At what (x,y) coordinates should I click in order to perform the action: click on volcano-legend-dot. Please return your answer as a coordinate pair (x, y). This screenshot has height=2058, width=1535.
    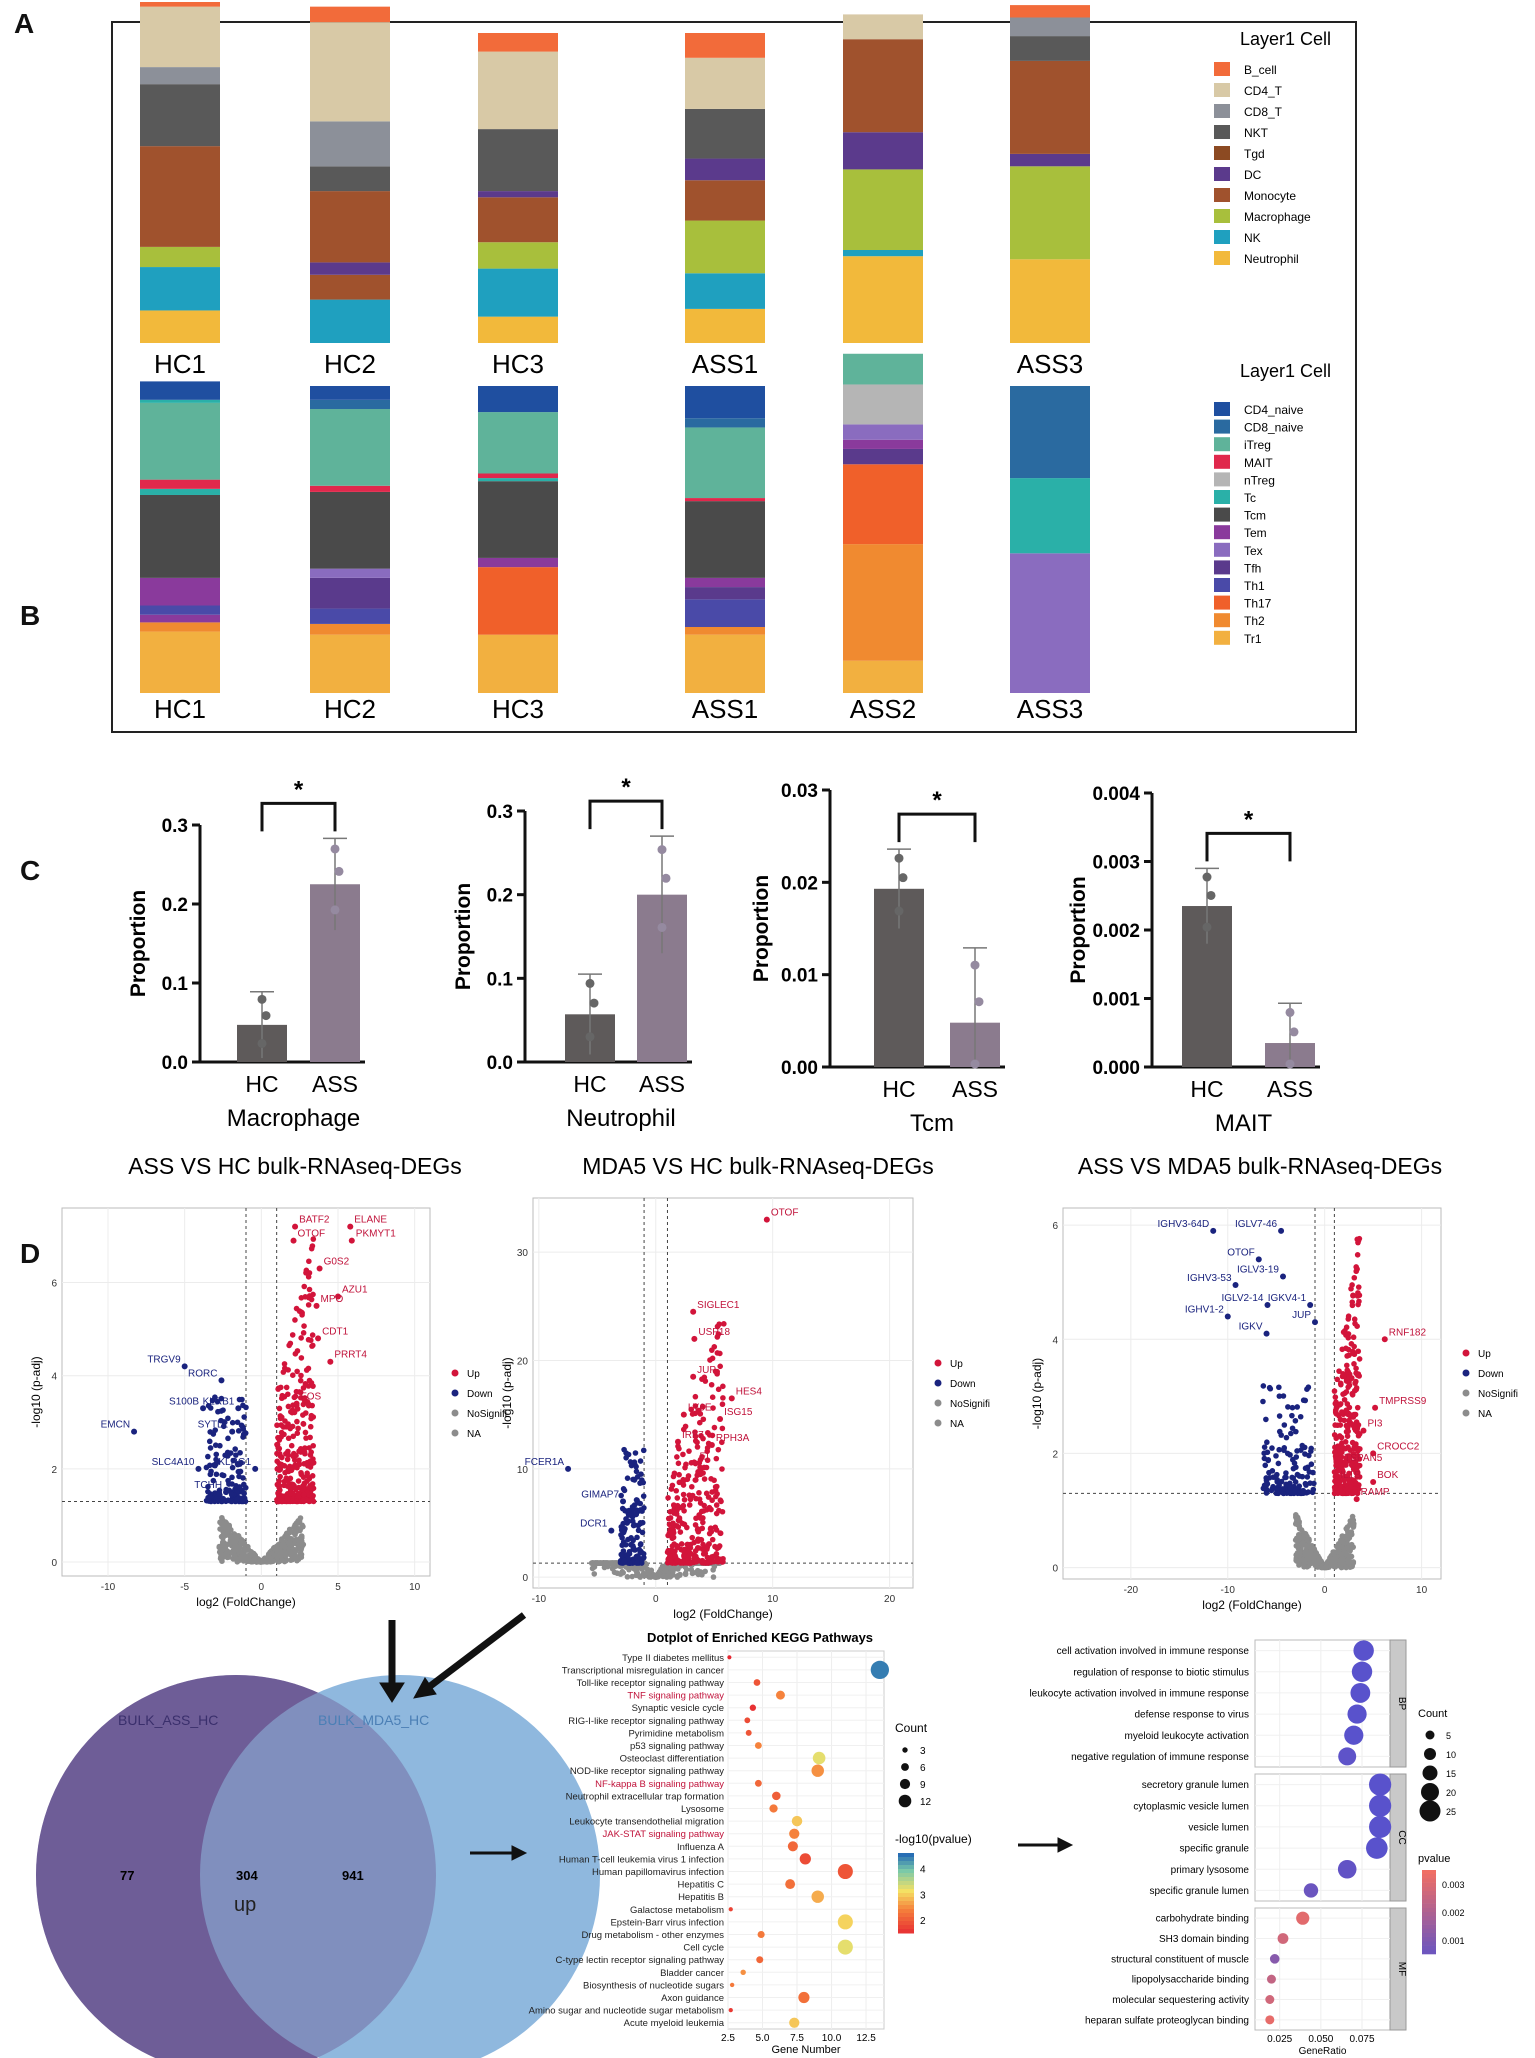
    Looking at the image, I should click on (1466, 1413).